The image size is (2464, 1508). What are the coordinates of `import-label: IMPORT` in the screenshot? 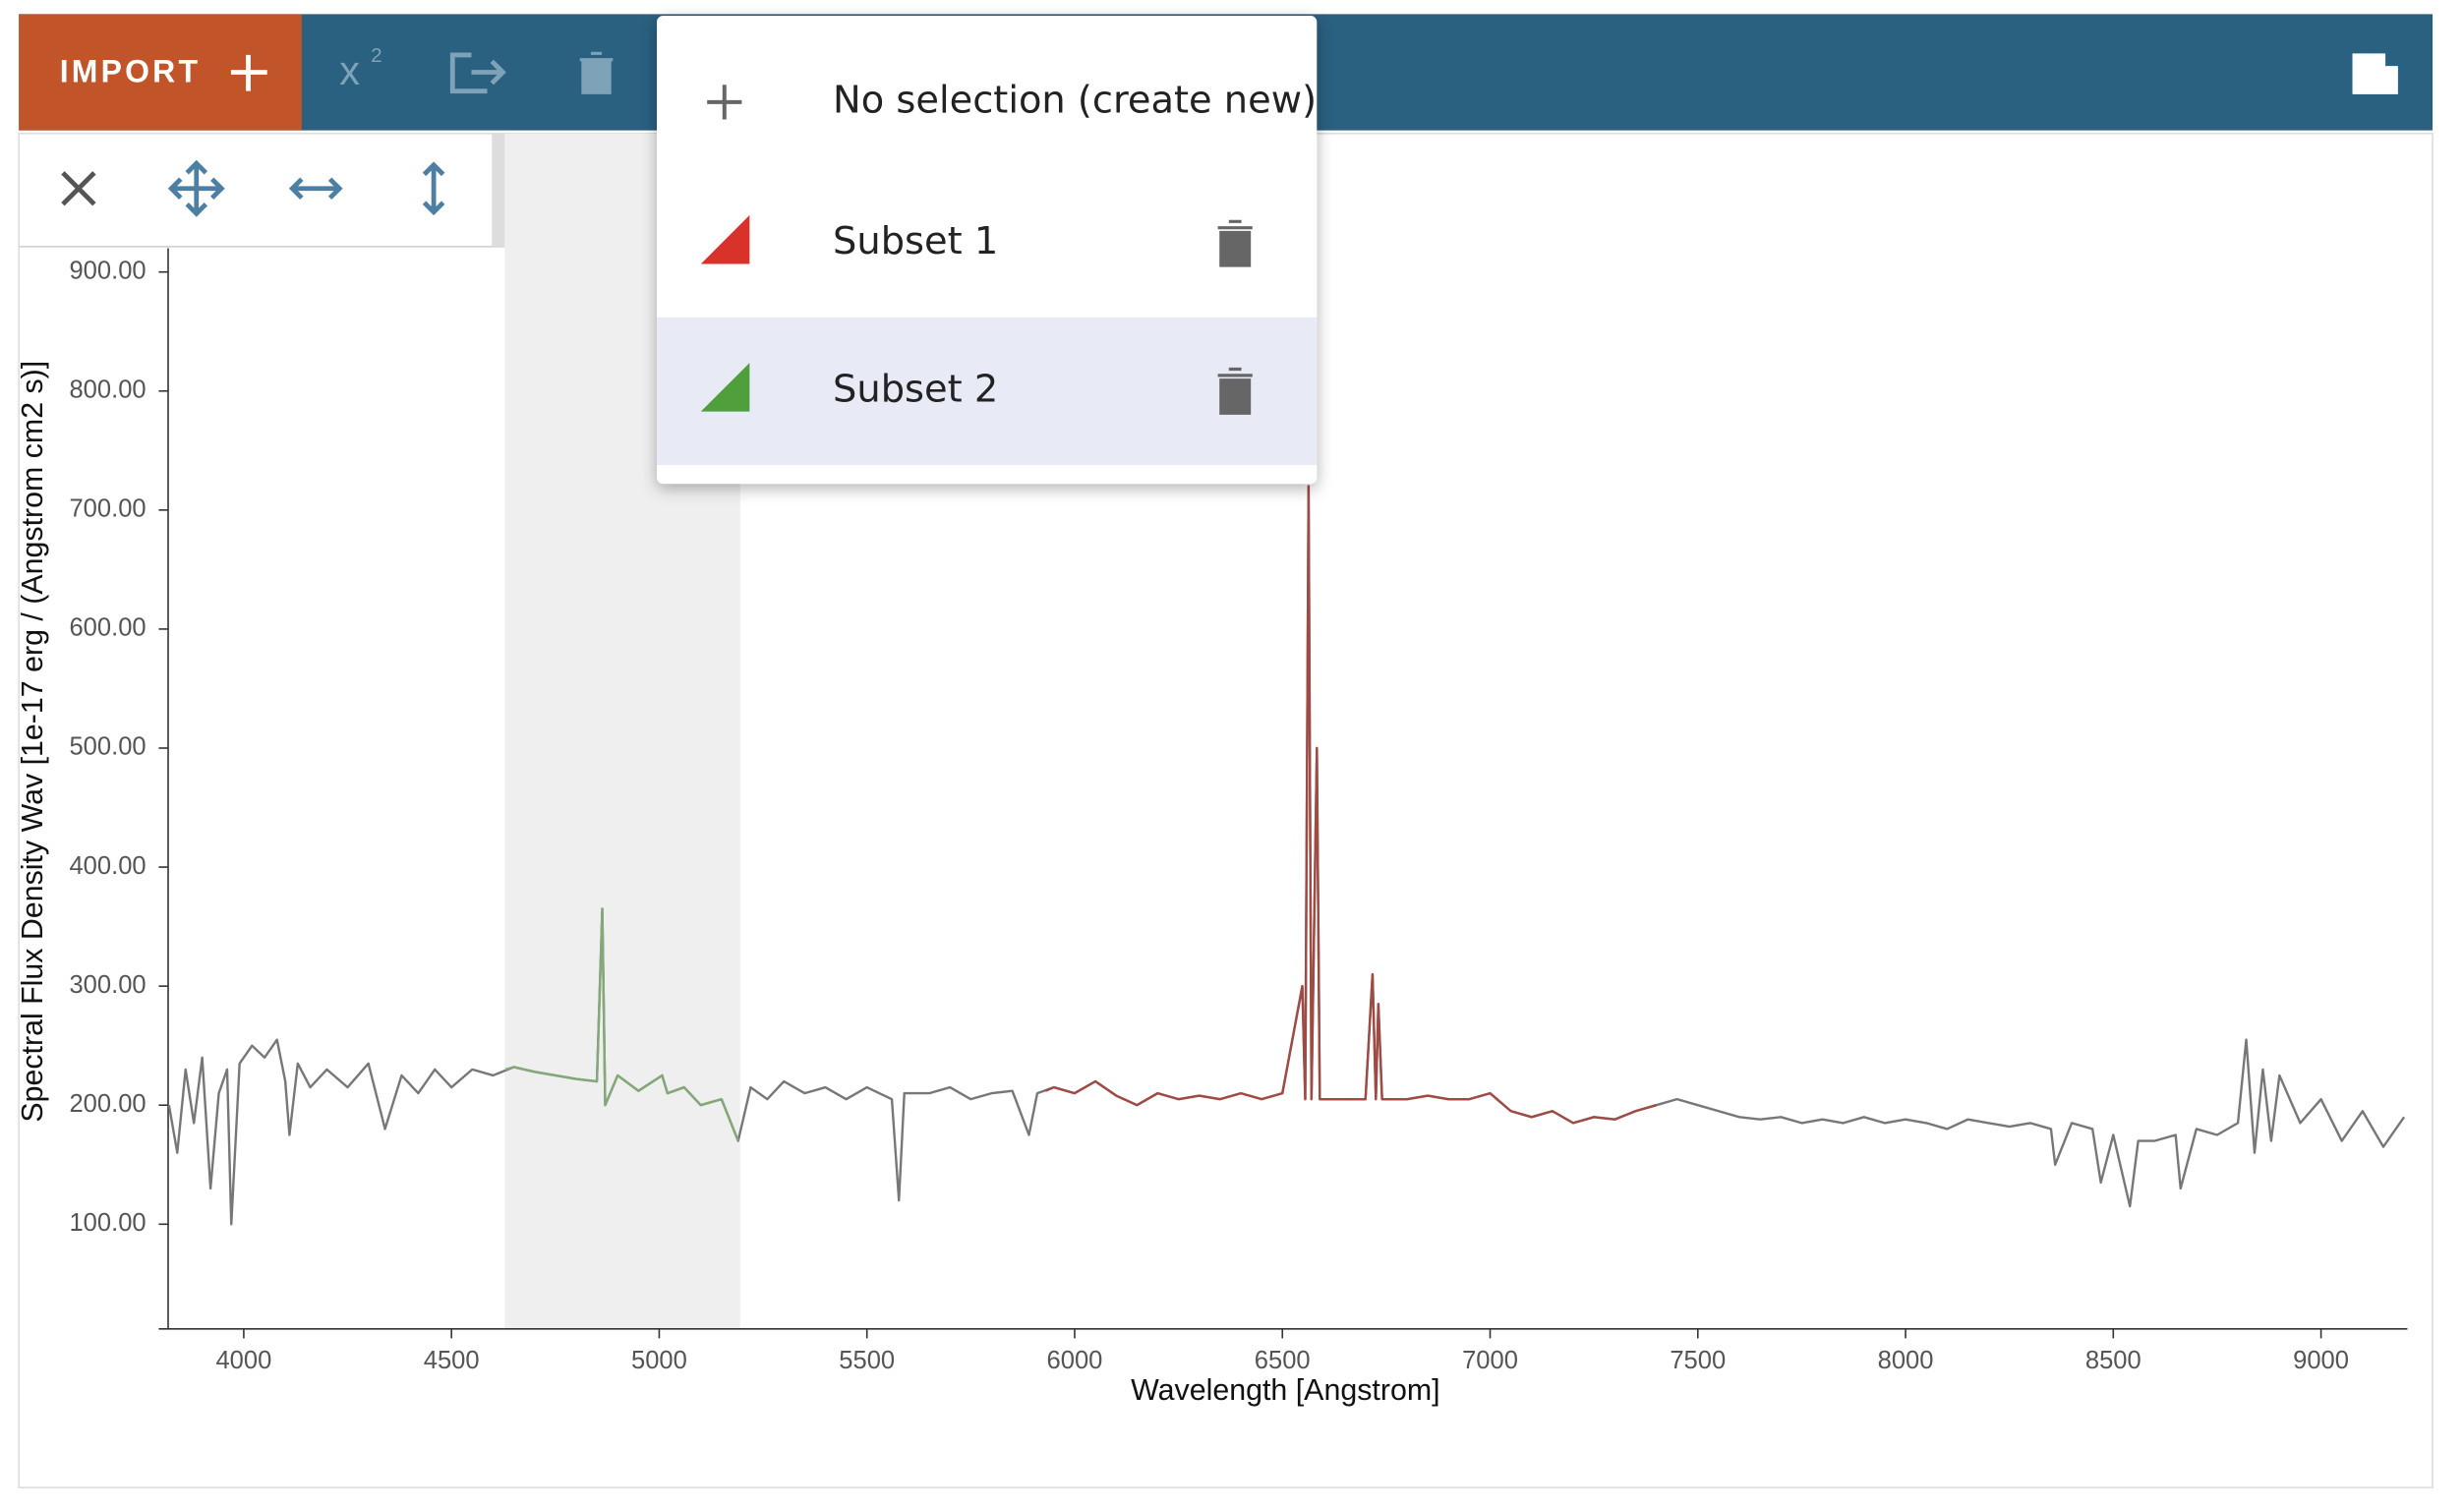 It's located at (130, 71).